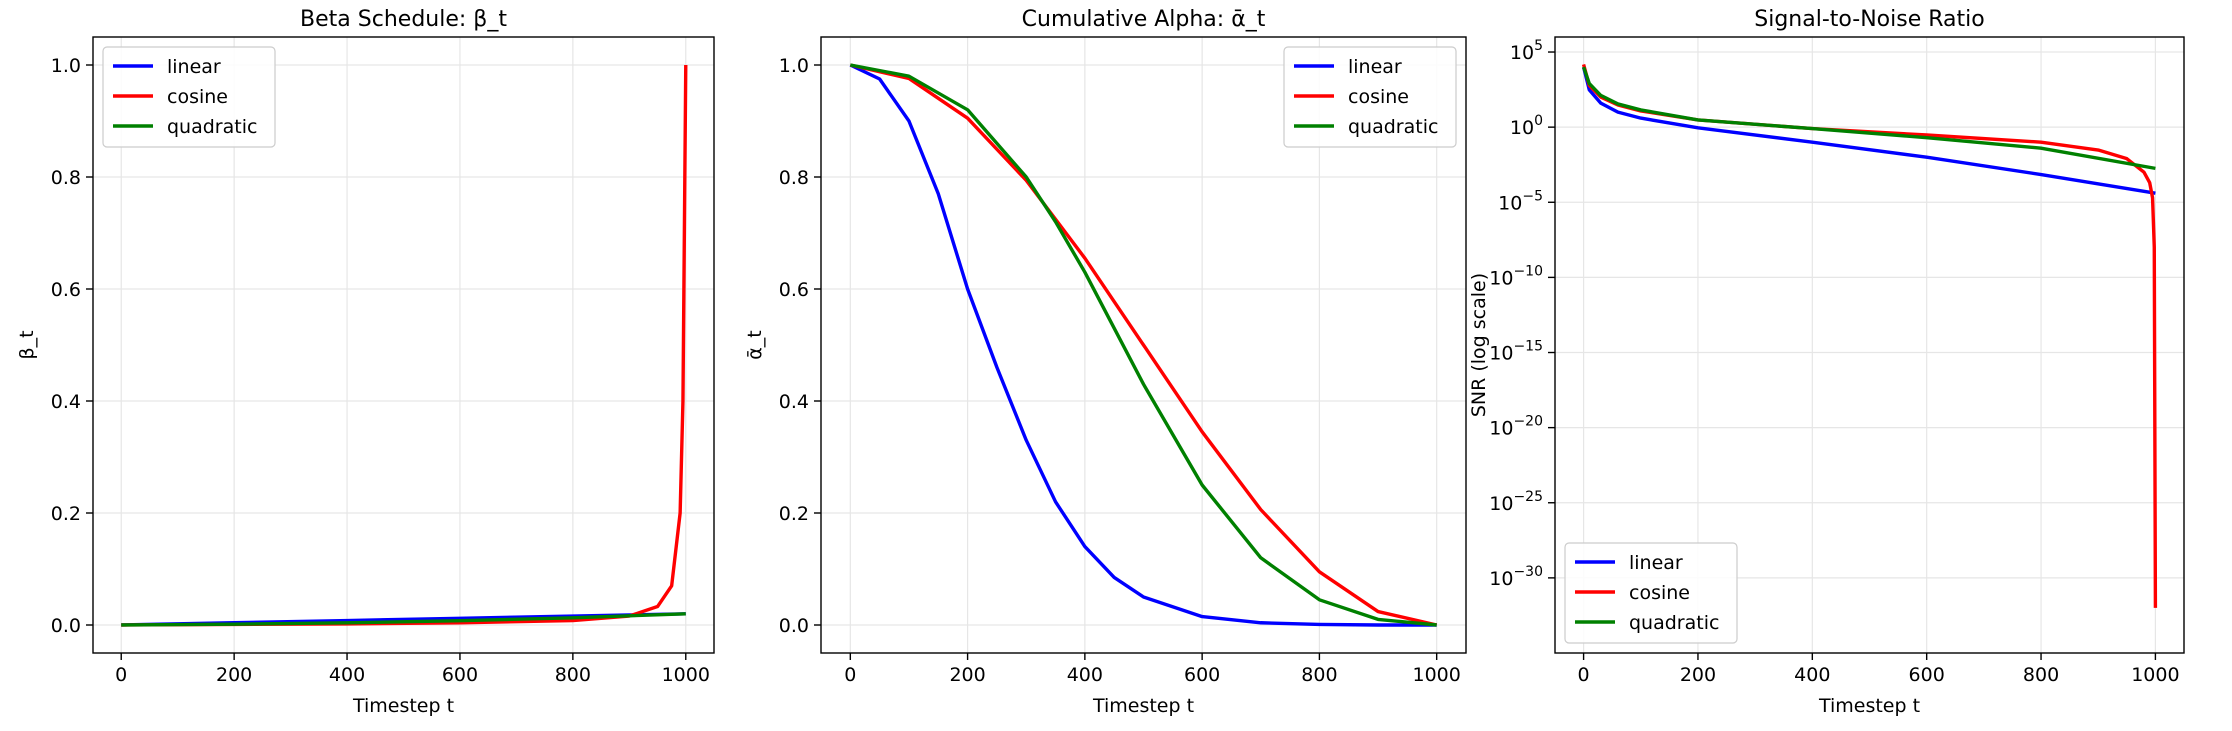 The height and width of the screenshot is (731, 2232). What do you see at coordinates (1526, 126) in the screenshot?
I see `y-tick-label: 10⁰` at bounding box center [1526, 126].